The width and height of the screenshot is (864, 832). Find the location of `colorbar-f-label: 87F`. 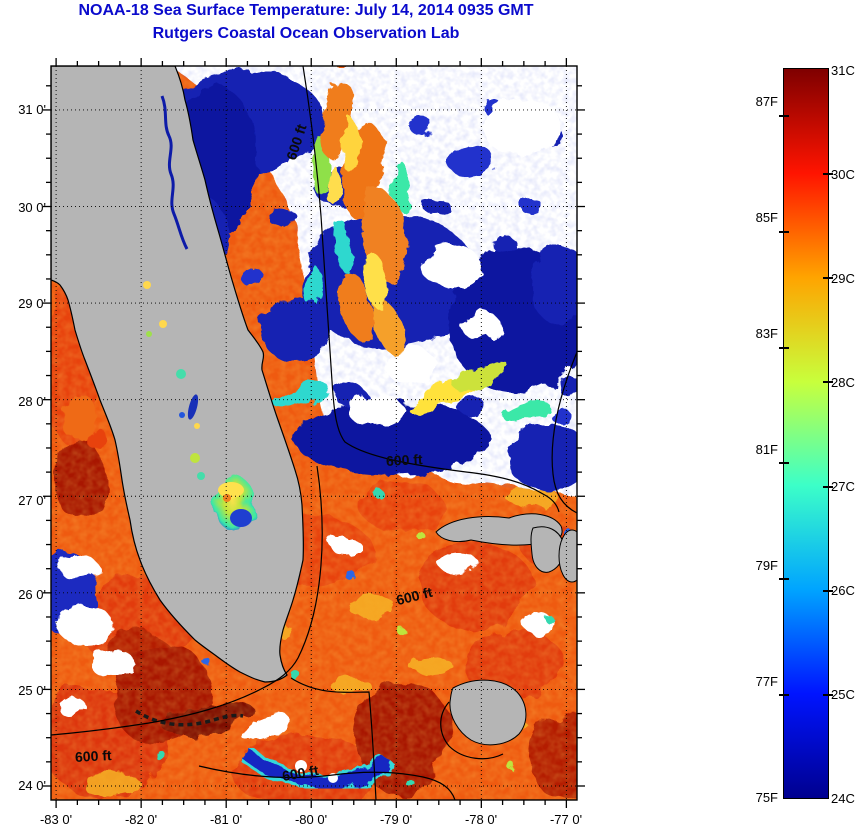

colorbar-f-label: 87F is located at coordinates (766, 101).